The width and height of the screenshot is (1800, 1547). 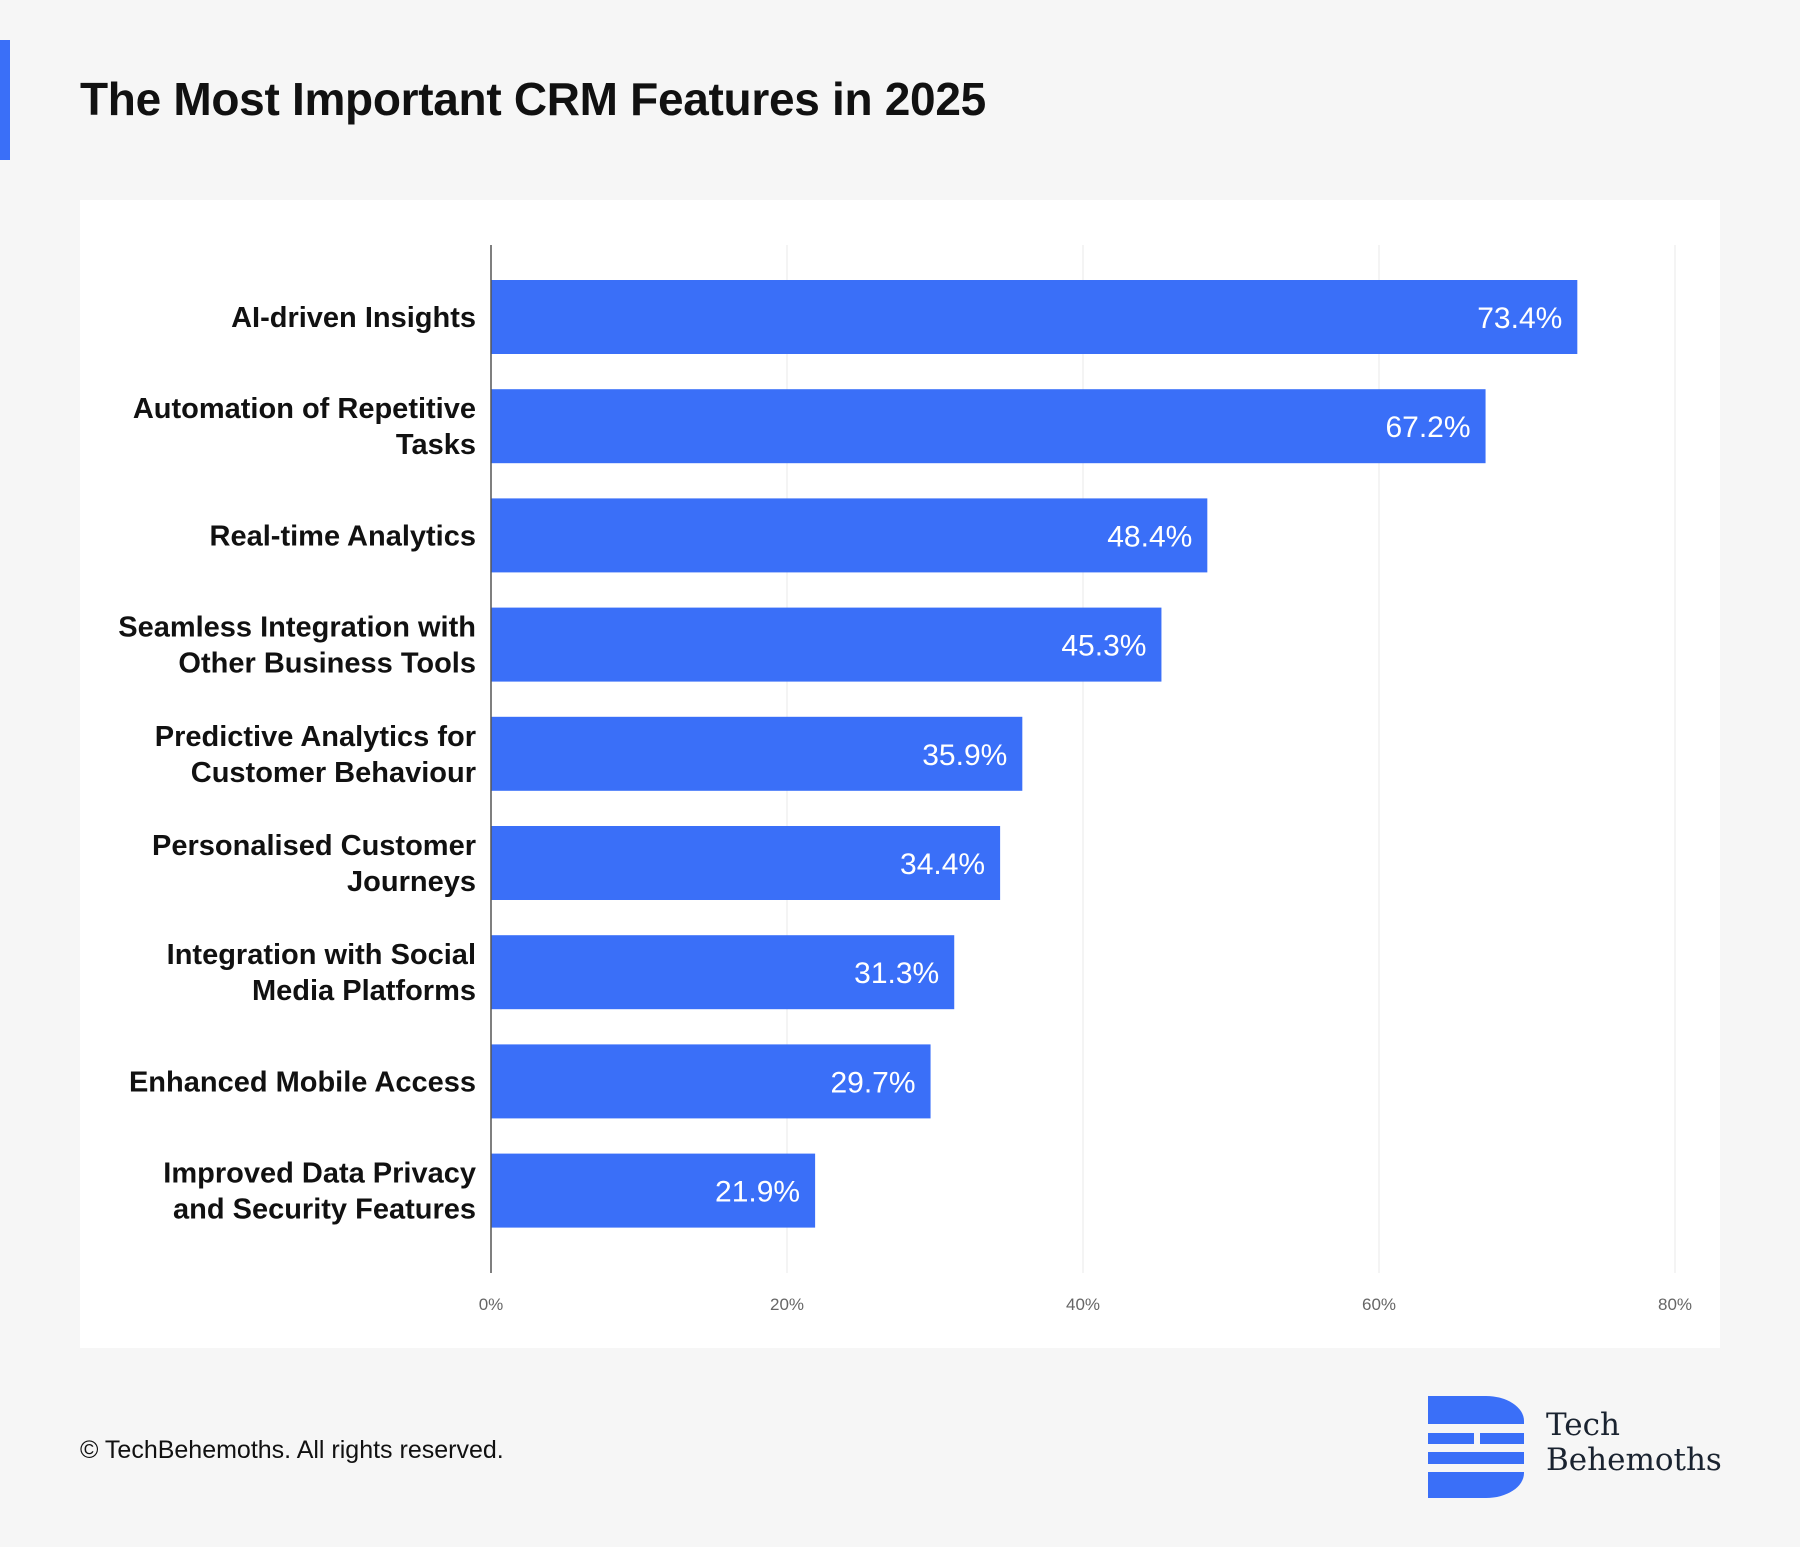 I want to click on data-label: 67.2%, so click(x=1427, y=427).